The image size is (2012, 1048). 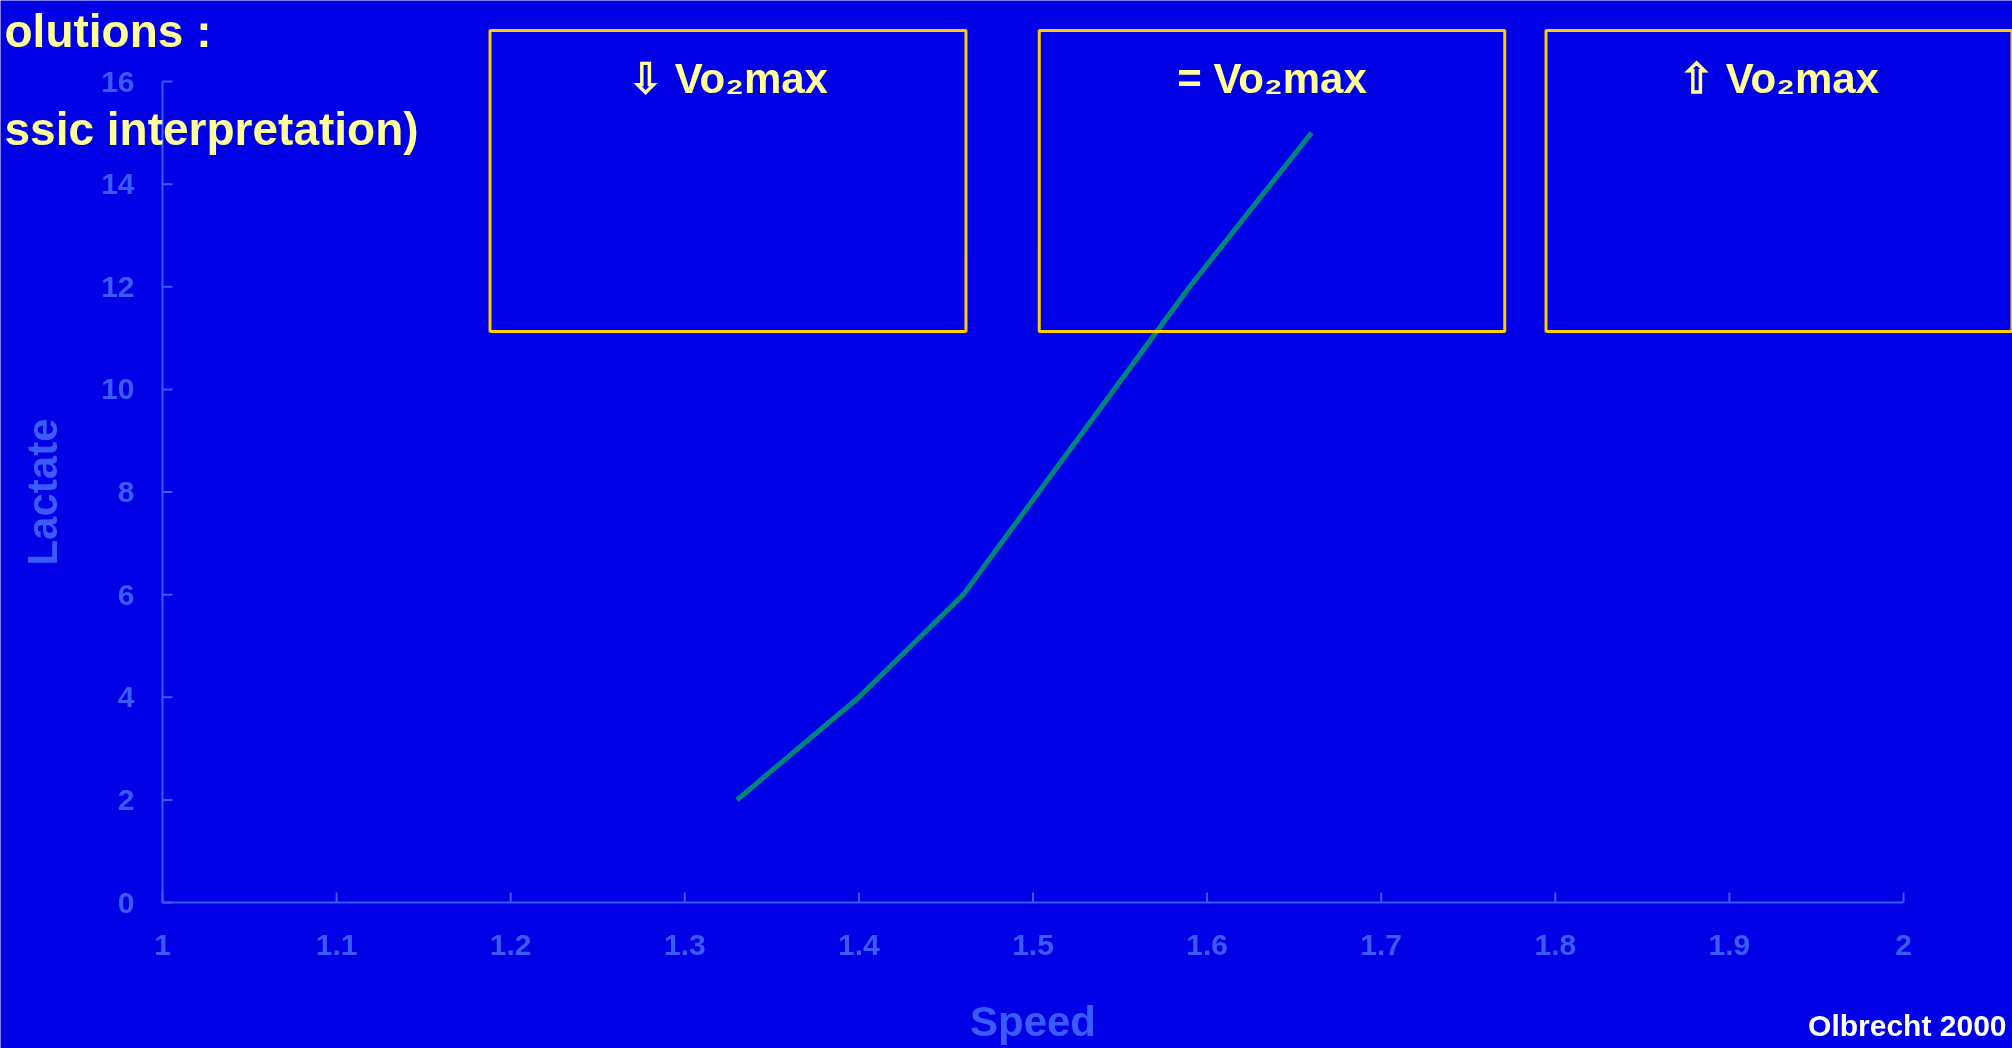 What do you see at coordinates (118, 81) in the screenshot?
I see `y-tick-label: 16` at bounding box center [118, 81].